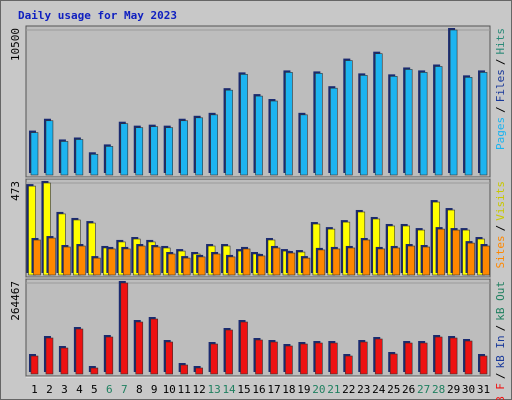 This screenshot has height=400, width=512. Describe the element at coordinates (139, 389) in the screenshot. I see `x-tick-label: 8` at that location.